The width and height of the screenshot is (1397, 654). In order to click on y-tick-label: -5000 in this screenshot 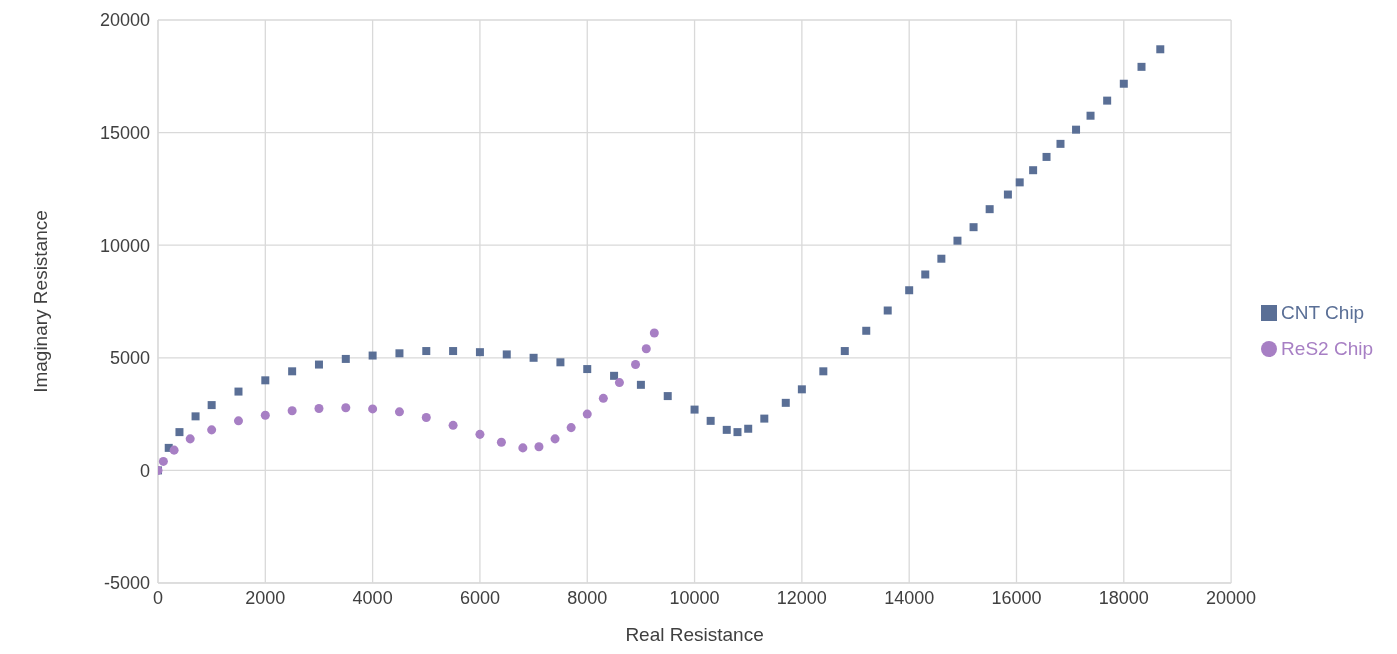, I will do `click(126, 583)`.